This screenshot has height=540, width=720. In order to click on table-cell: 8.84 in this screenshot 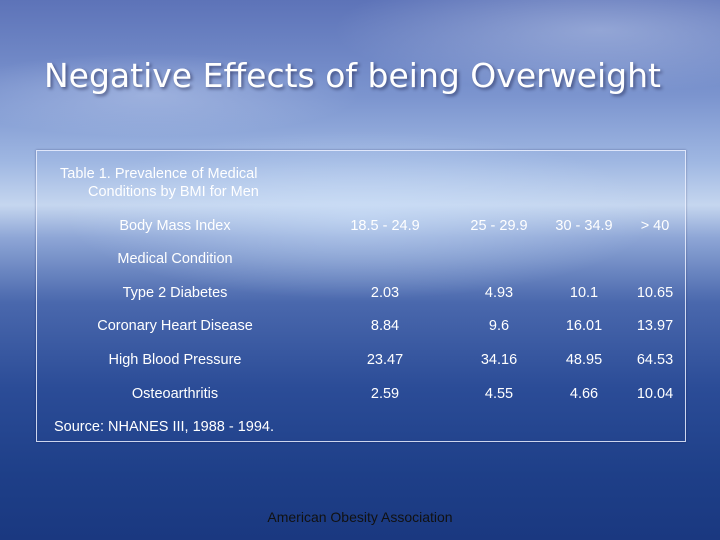, I will do `click(385, 326)`.